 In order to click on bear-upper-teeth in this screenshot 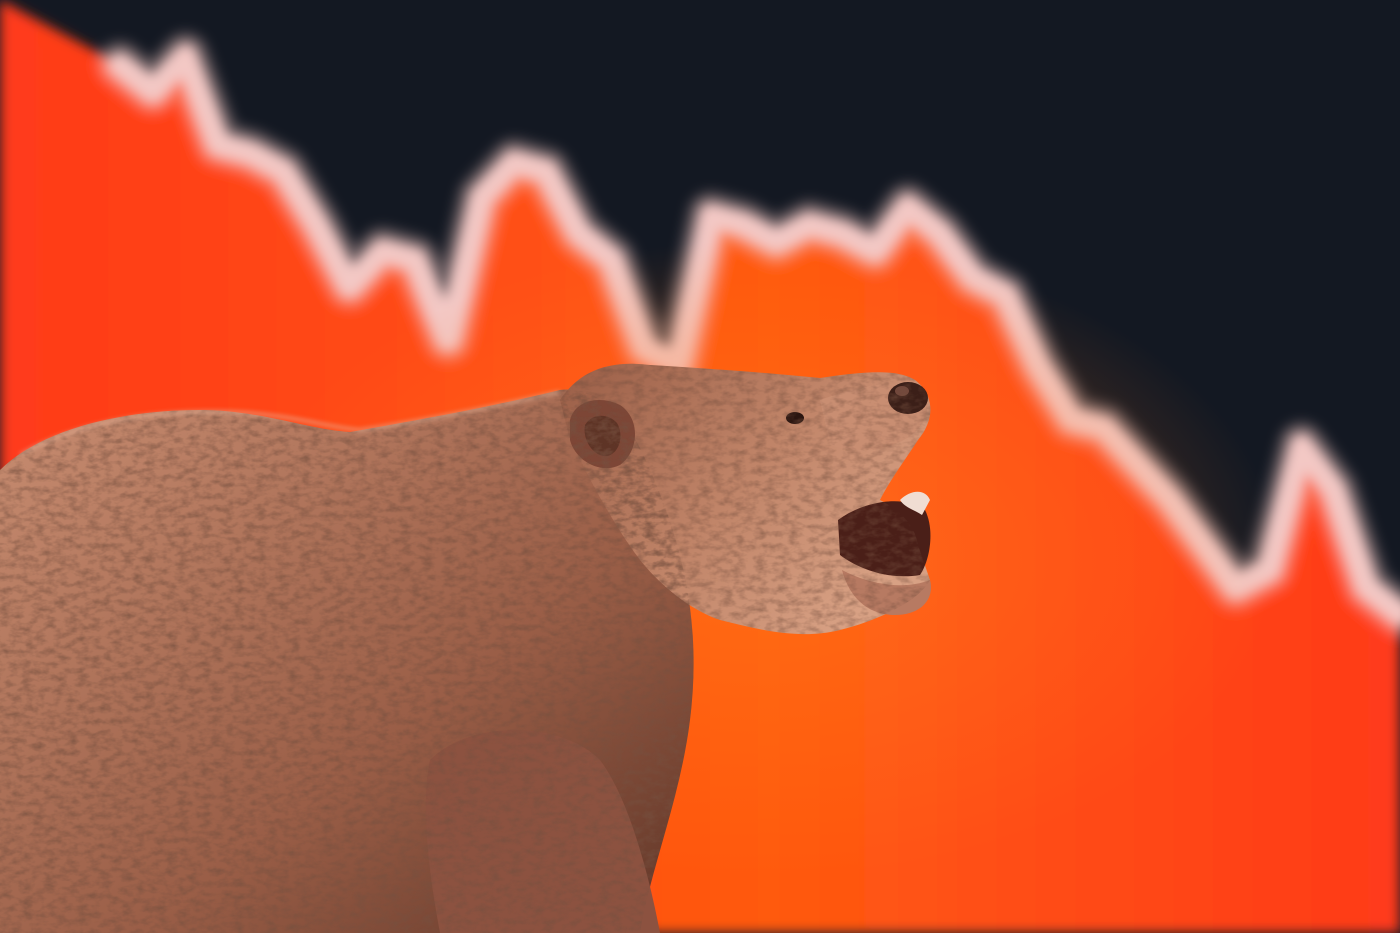, I will do `click(915, 503)`.